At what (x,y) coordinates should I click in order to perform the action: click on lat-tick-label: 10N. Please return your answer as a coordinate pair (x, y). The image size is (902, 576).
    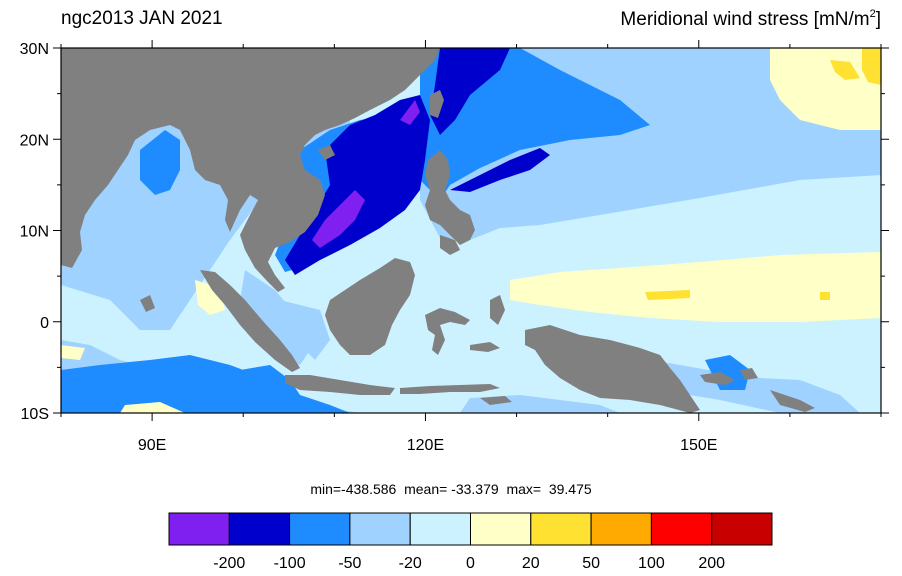
    Looking at the image, I should click on (34, 232).